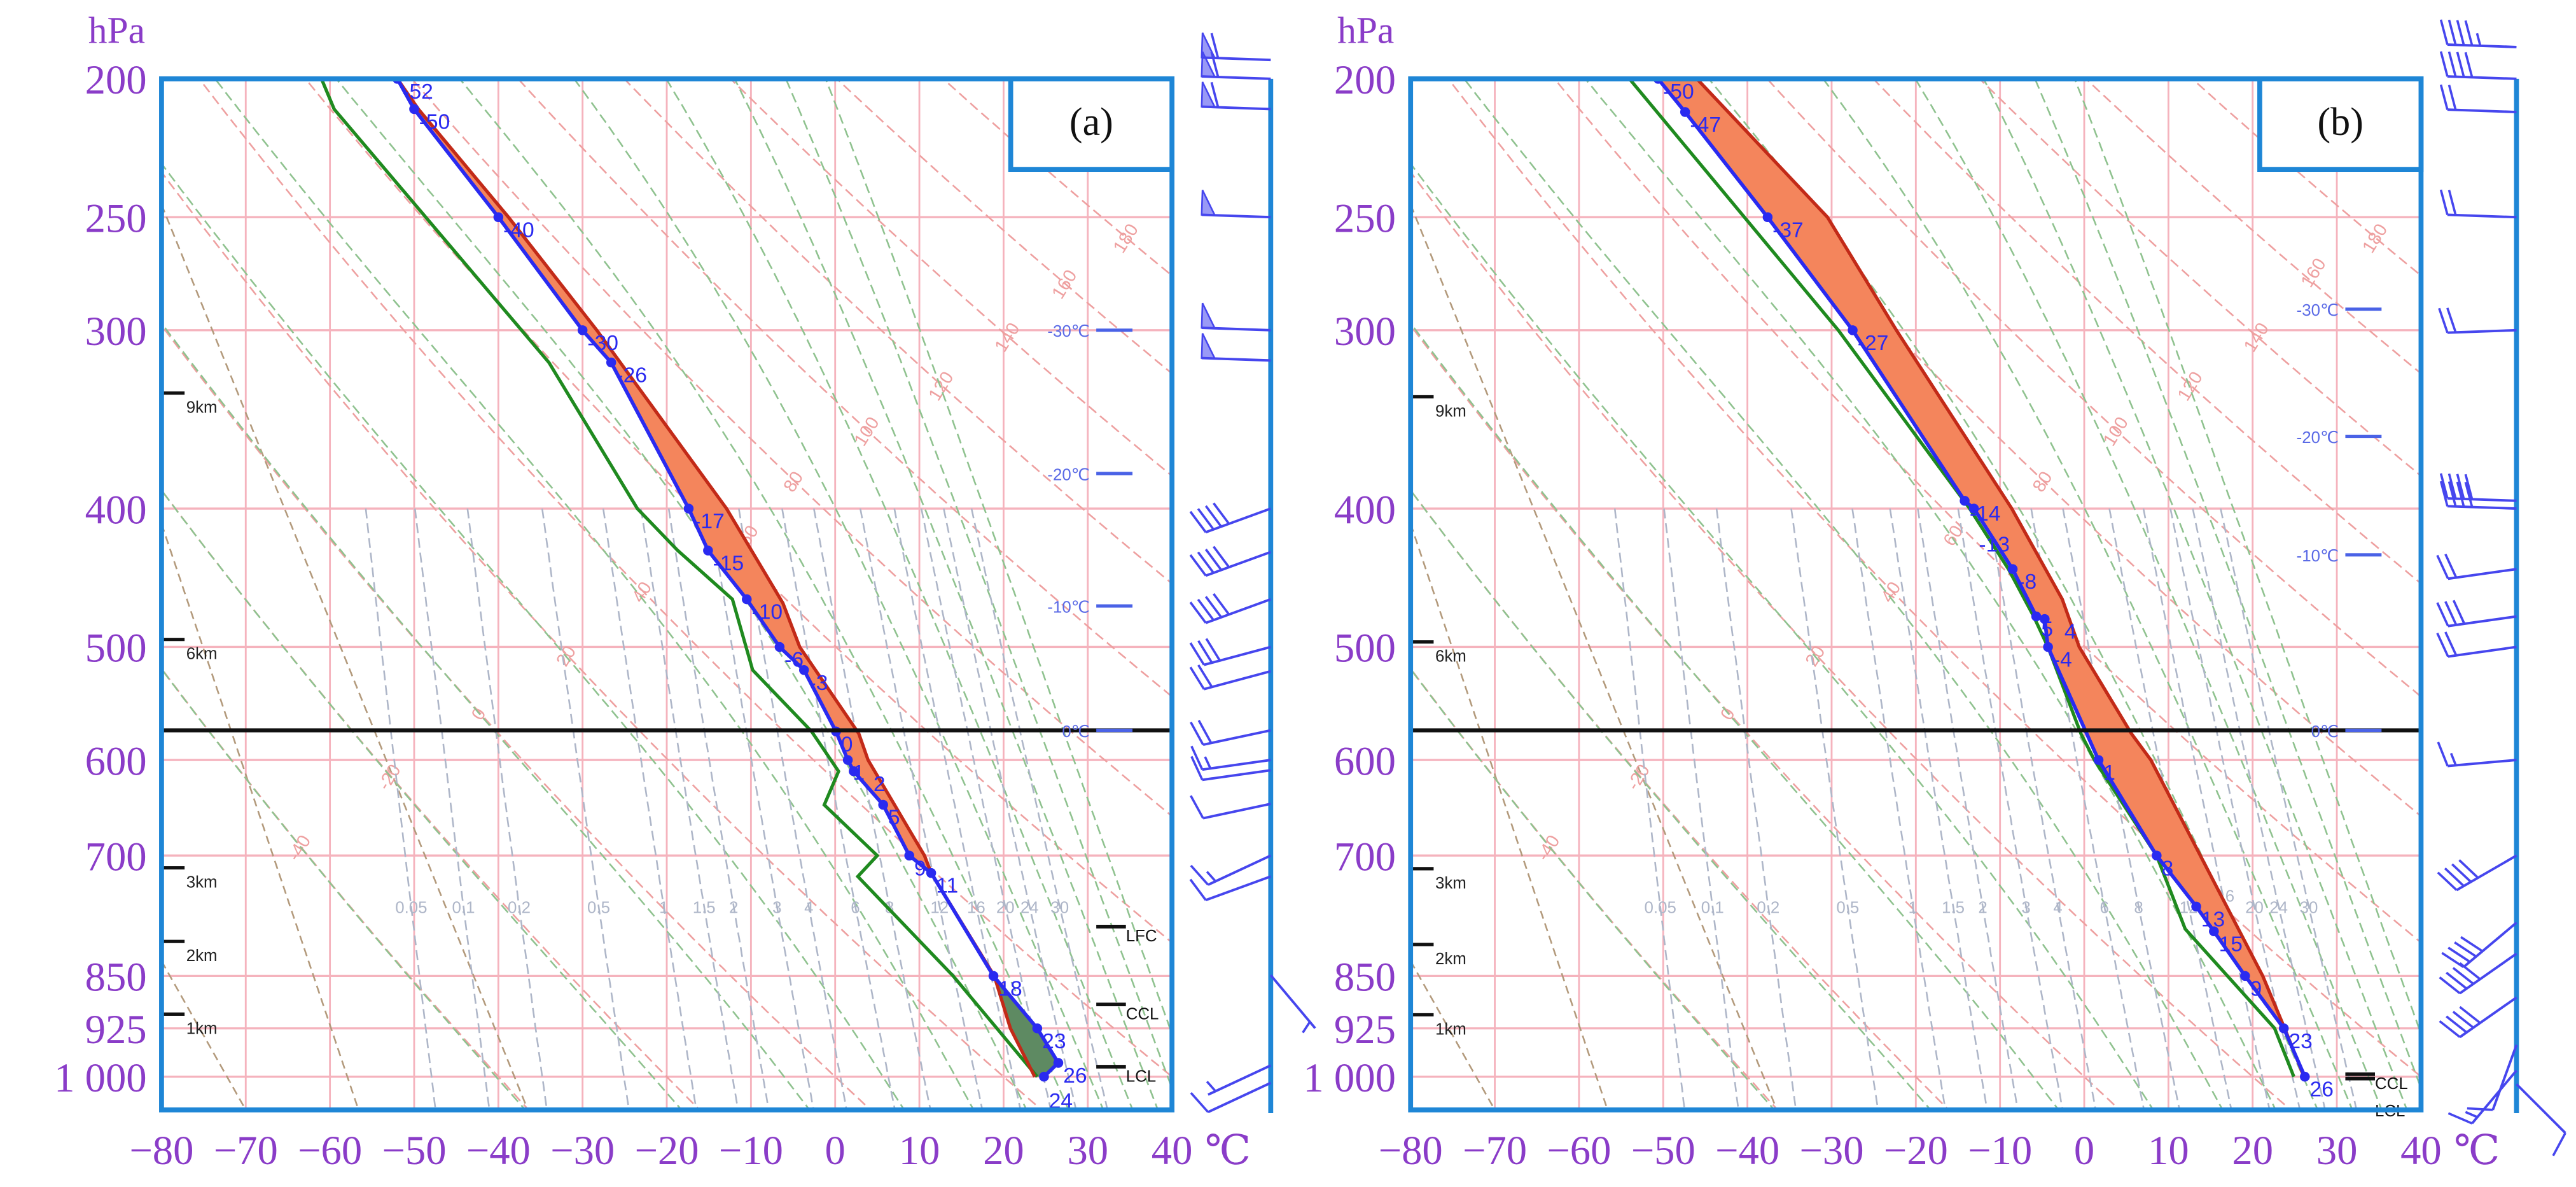  What do you see at coordinates (2478, 39) in the screenshot?
I see `wind-barb-half-feather` at bounding box center [2478, 39].